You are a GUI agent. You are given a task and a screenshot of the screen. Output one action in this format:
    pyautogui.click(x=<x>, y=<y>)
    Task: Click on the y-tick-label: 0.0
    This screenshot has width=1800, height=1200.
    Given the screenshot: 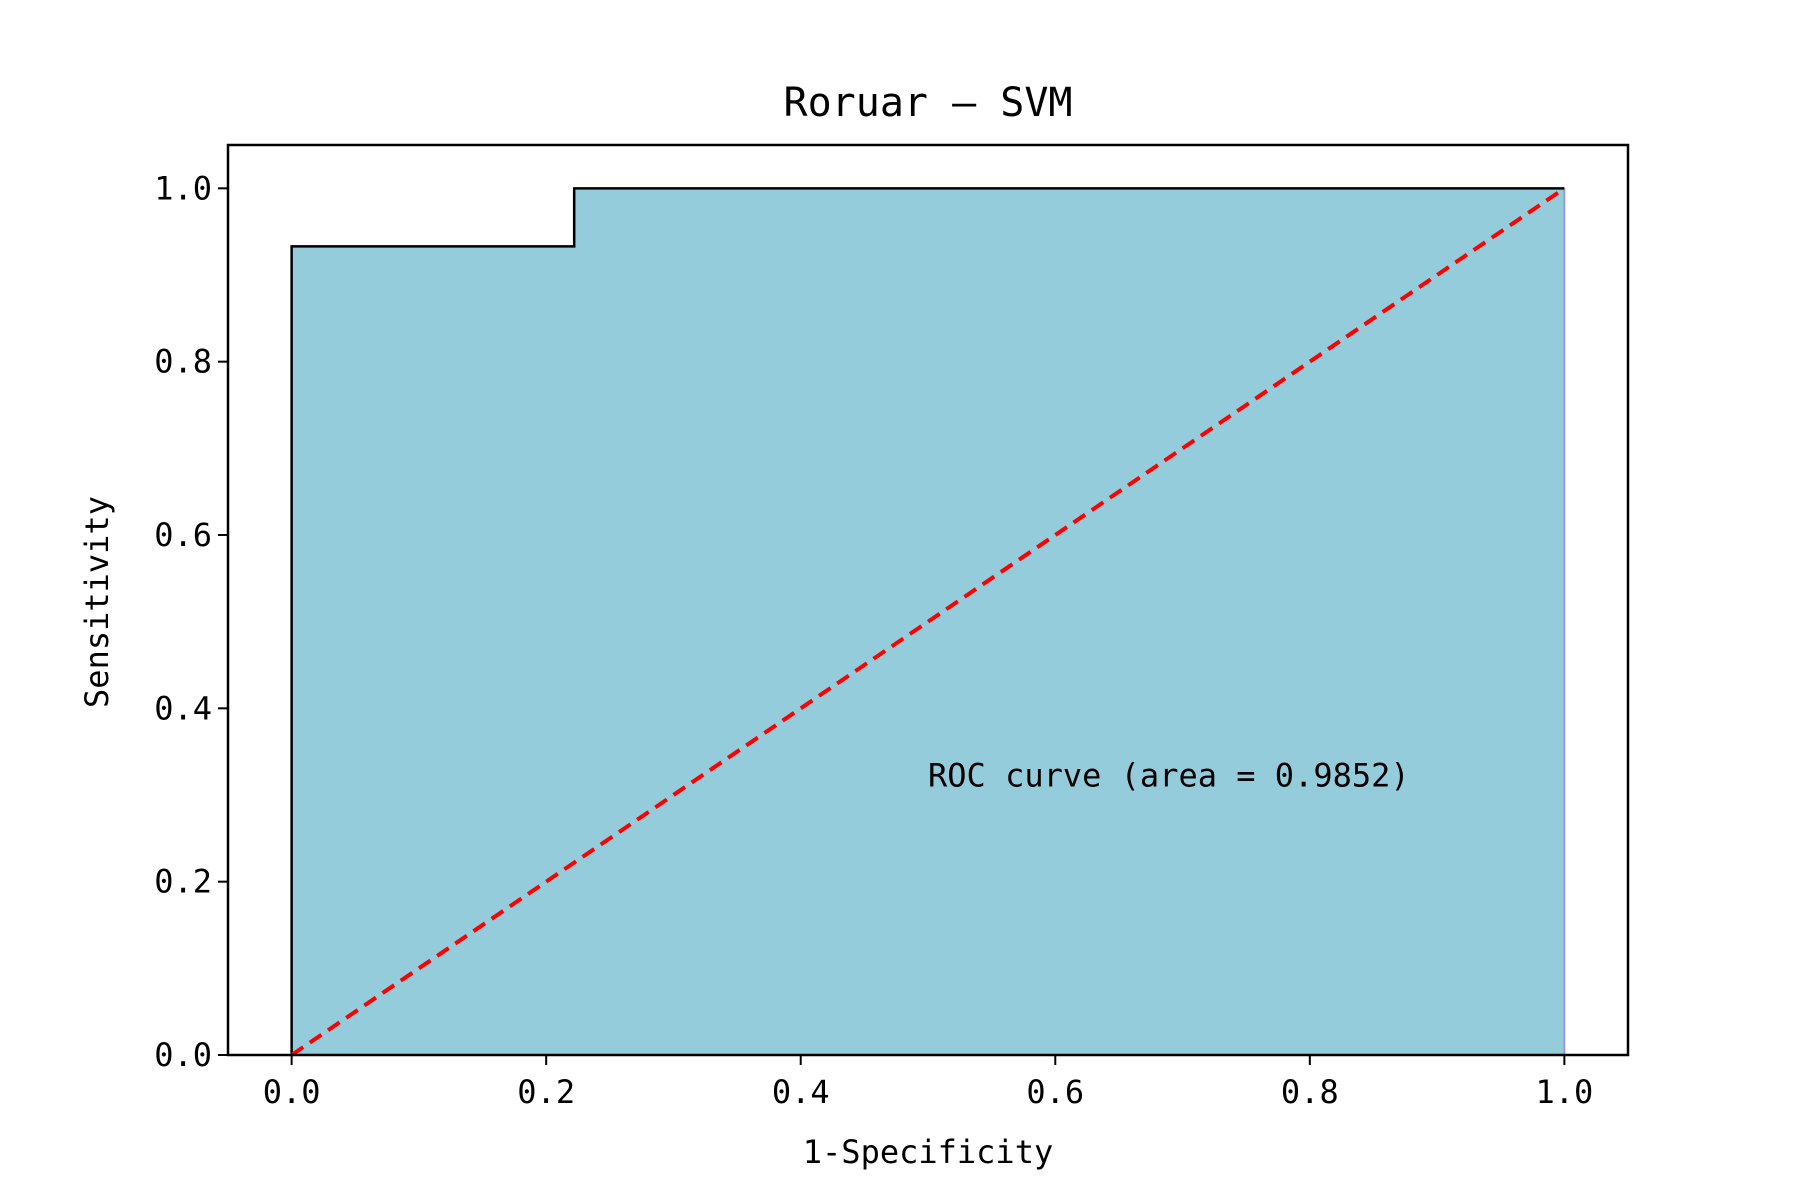 What is the action you would take?
    pyautogui.click(x=183, y=1055)
    